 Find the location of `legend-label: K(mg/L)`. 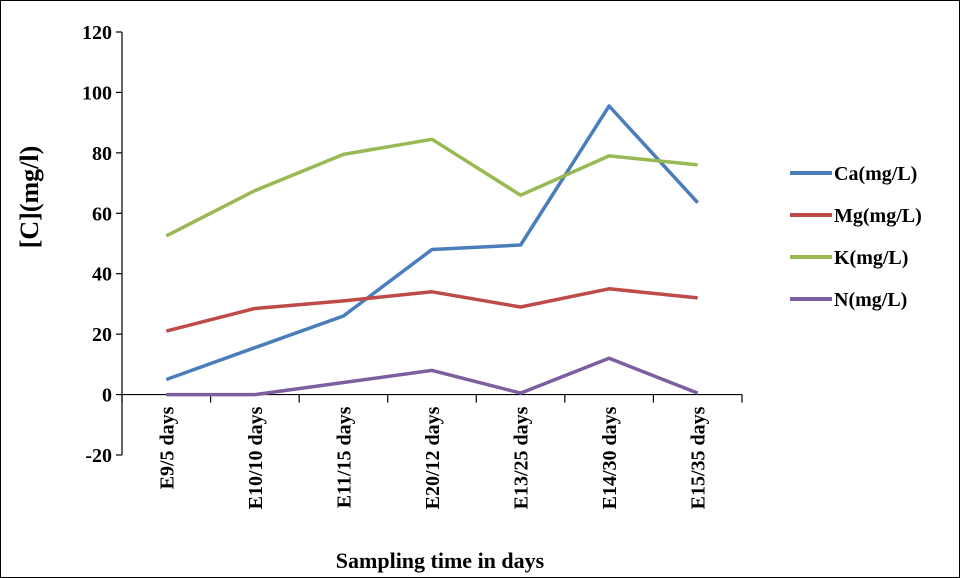

legend-label: K(mg/L) is located at coordinates (871, 258).